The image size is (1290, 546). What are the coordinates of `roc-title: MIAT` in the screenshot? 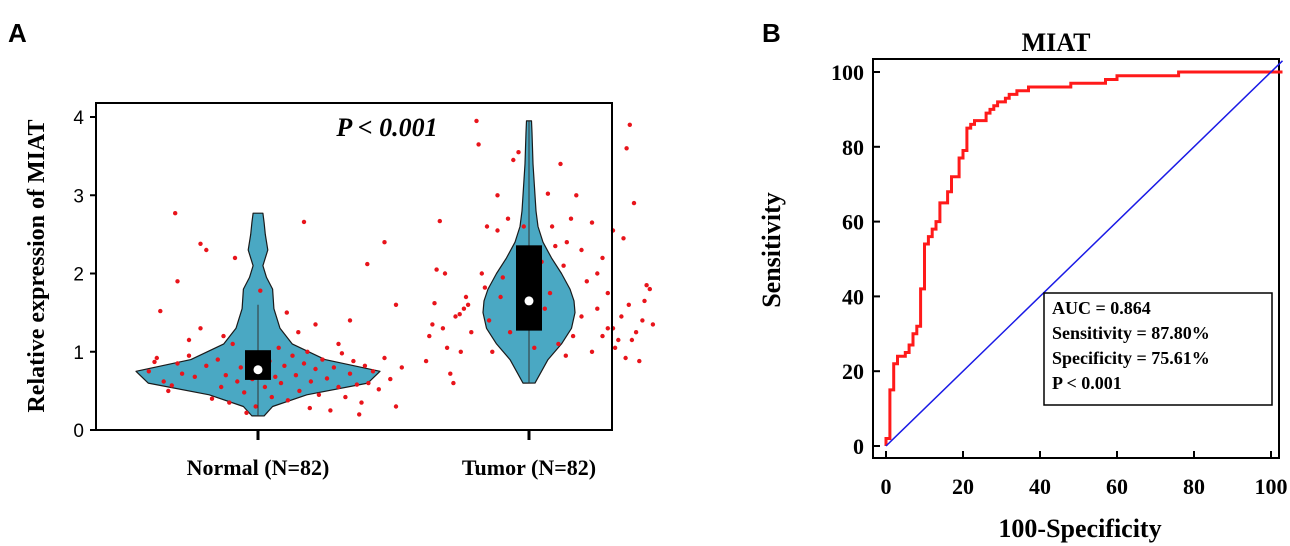 It's located at (1056, 42).